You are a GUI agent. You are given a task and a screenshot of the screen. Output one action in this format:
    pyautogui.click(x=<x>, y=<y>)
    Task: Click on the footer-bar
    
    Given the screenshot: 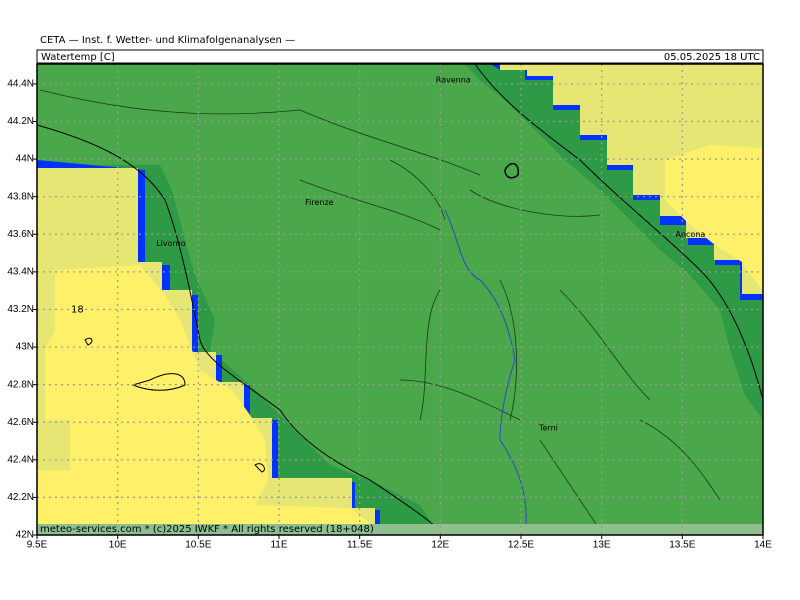 What is the action you would take?
    pyautogui.click(x=400, y=529)
    